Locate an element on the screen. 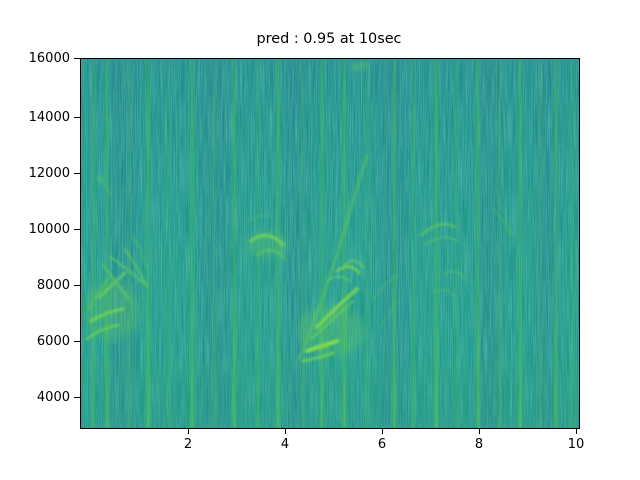  y-tick-label: 8000 is located at coordinates (53, 285).